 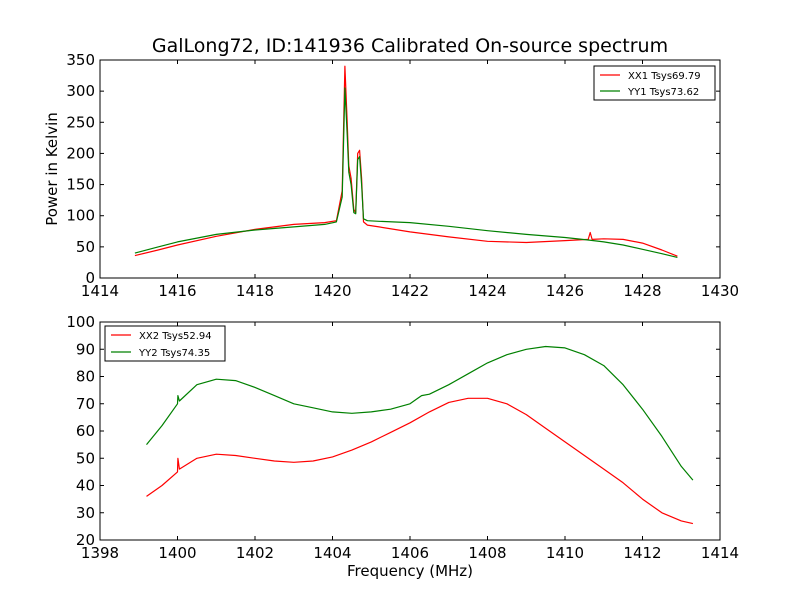 I want to click on bottom-x-tick-label: 1398, so click(x=100, y=553).